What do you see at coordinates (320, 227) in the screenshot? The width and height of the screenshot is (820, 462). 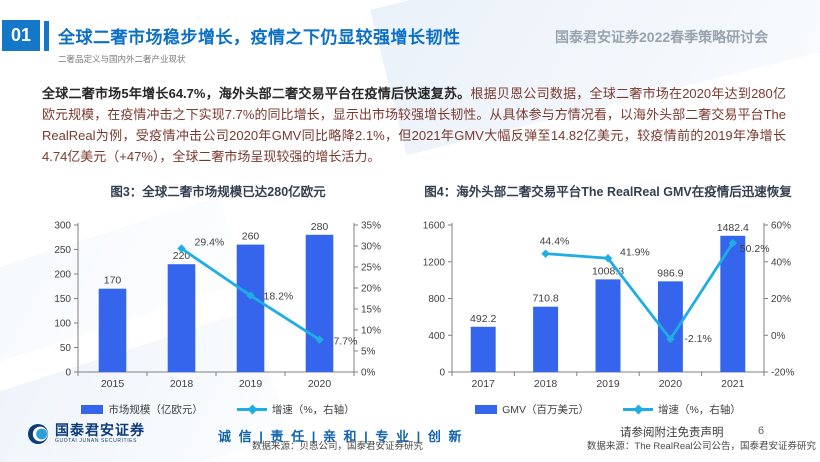 I see `bar-value-label: 280` at bounding box center [320, 227].